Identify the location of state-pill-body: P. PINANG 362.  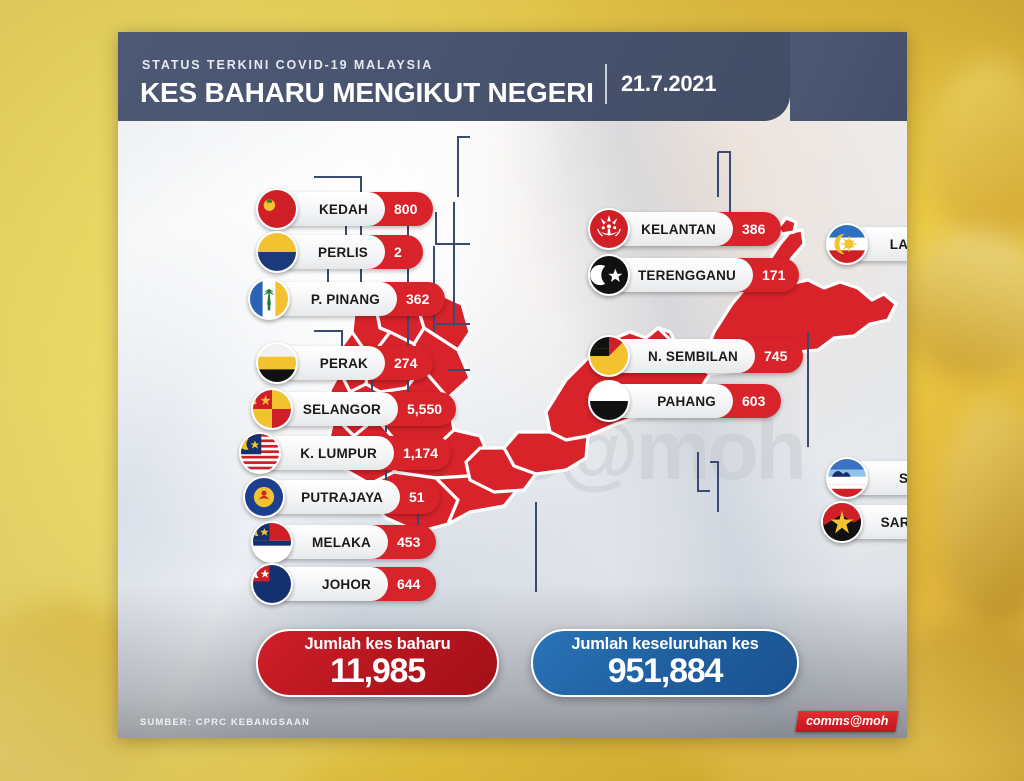
(357, 299).